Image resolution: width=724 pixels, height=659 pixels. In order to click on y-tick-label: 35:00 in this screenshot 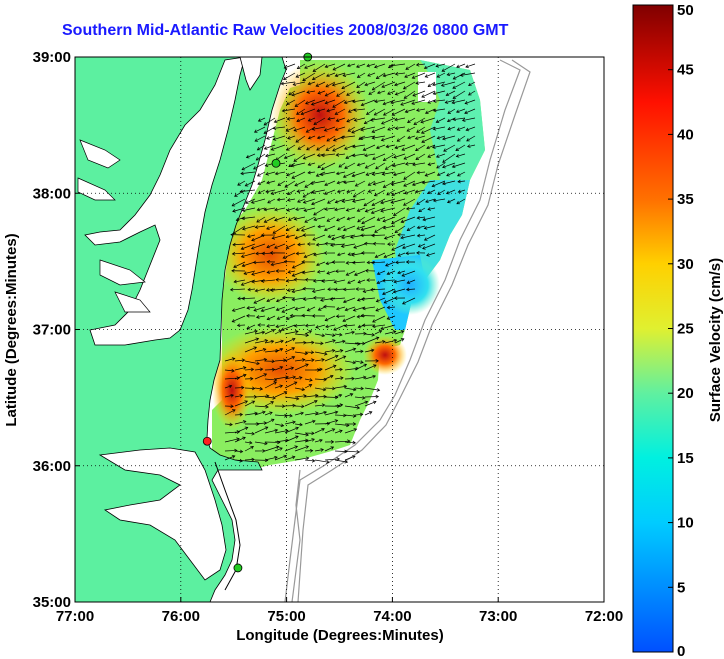, I will do `click(52, 602)`.